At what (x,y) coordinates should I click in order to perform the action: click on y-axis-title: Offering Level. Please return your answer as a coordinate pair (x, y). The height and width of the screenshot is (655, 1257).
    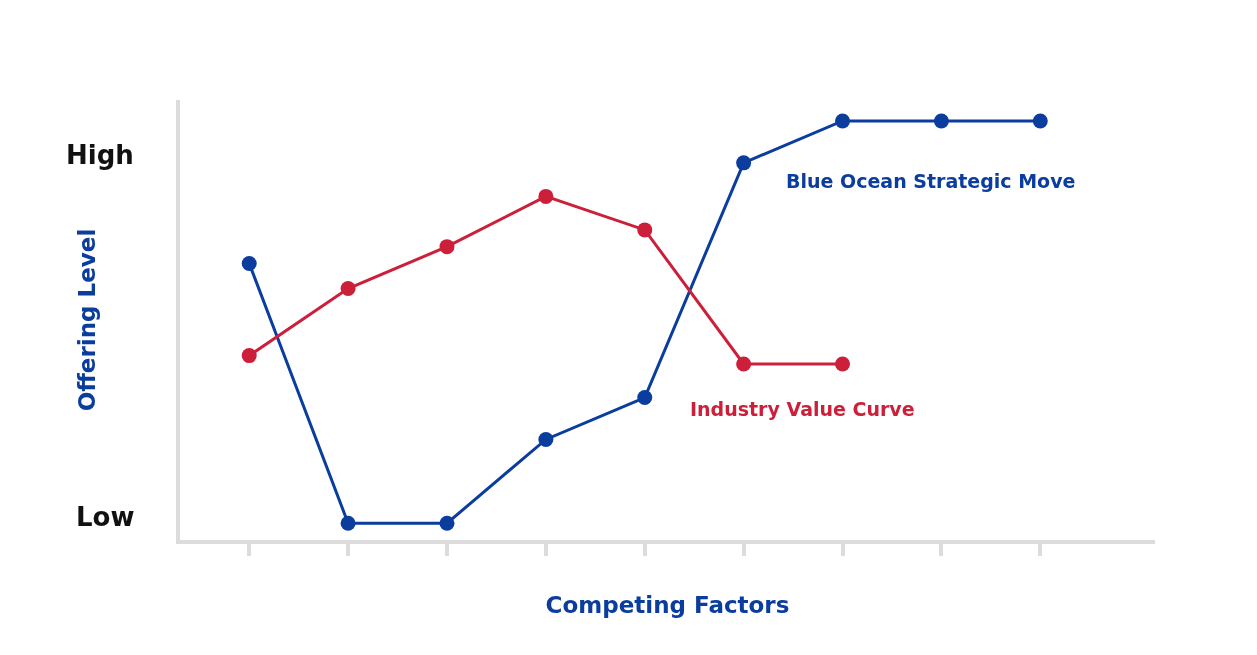
    Looking at the image, I should click on (86, 320).